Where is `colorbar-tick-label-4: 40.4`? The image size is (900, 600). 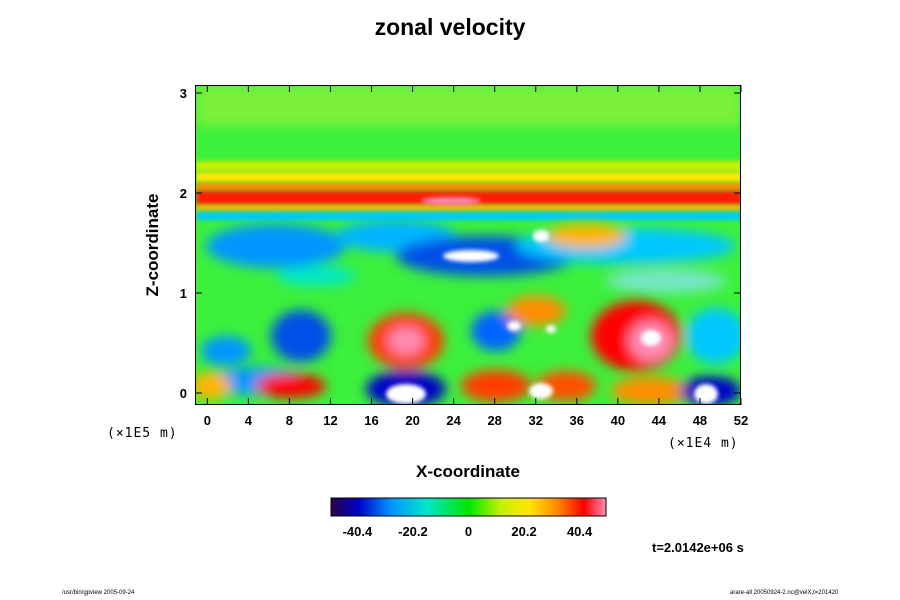 colorbar-tick-label-4: 40.4 is located at coordinates (580, 531).